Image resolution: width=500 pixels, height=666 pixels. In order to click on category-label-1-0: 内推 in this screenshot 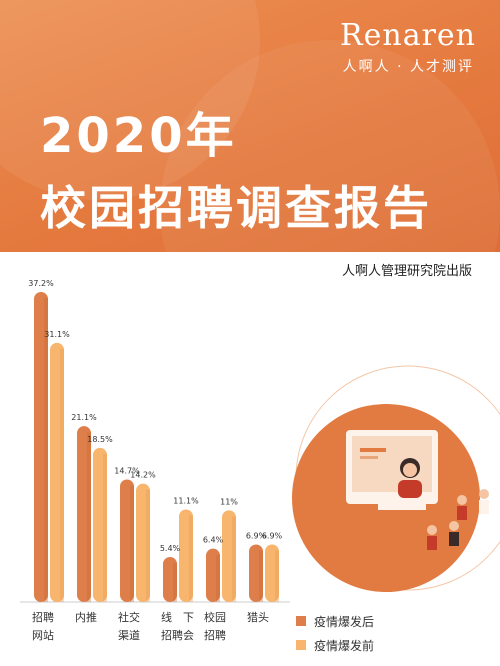, I will do `click(86, 617)`.